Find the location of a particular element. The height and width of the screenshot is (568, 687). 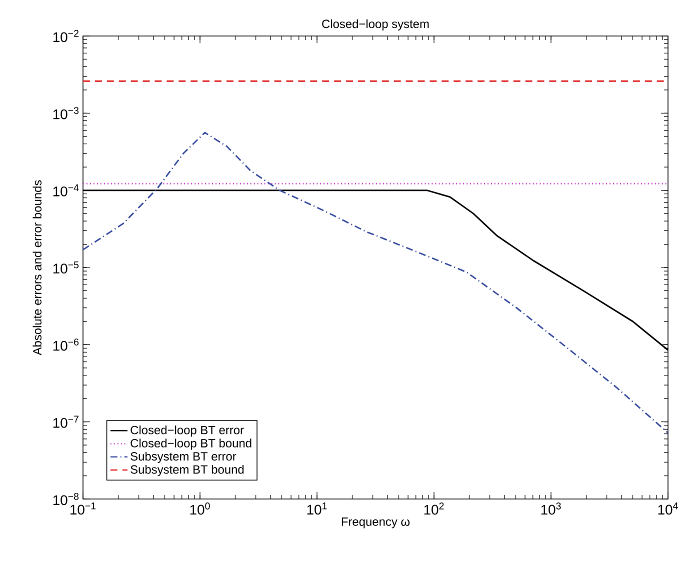

legend-label: Closed−loop BT bound is located at coordinates (191, 444).